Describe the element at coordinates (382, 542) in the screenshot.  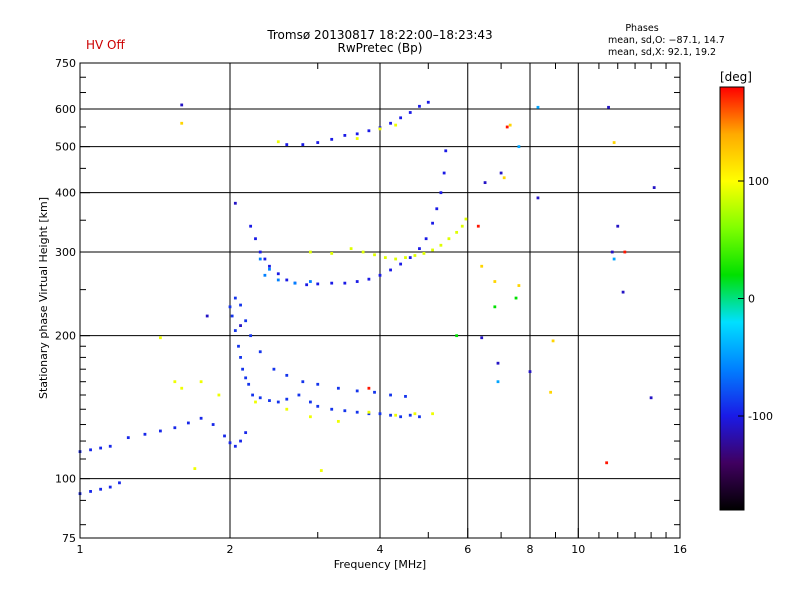
I see `x-tick-labels: 1 2 4 6 8 10 16` at that location.